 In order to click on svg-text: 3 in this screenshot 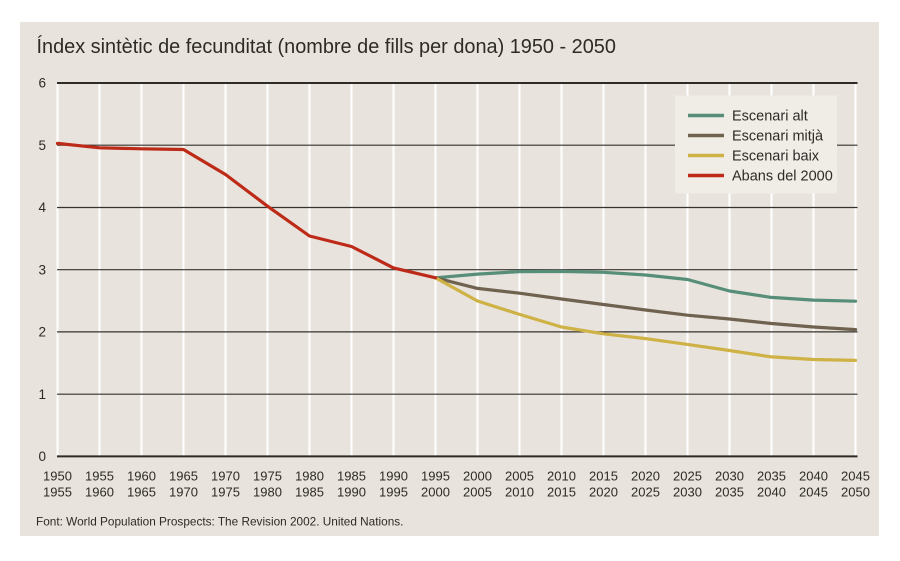, I will do `click(42, 269)`.